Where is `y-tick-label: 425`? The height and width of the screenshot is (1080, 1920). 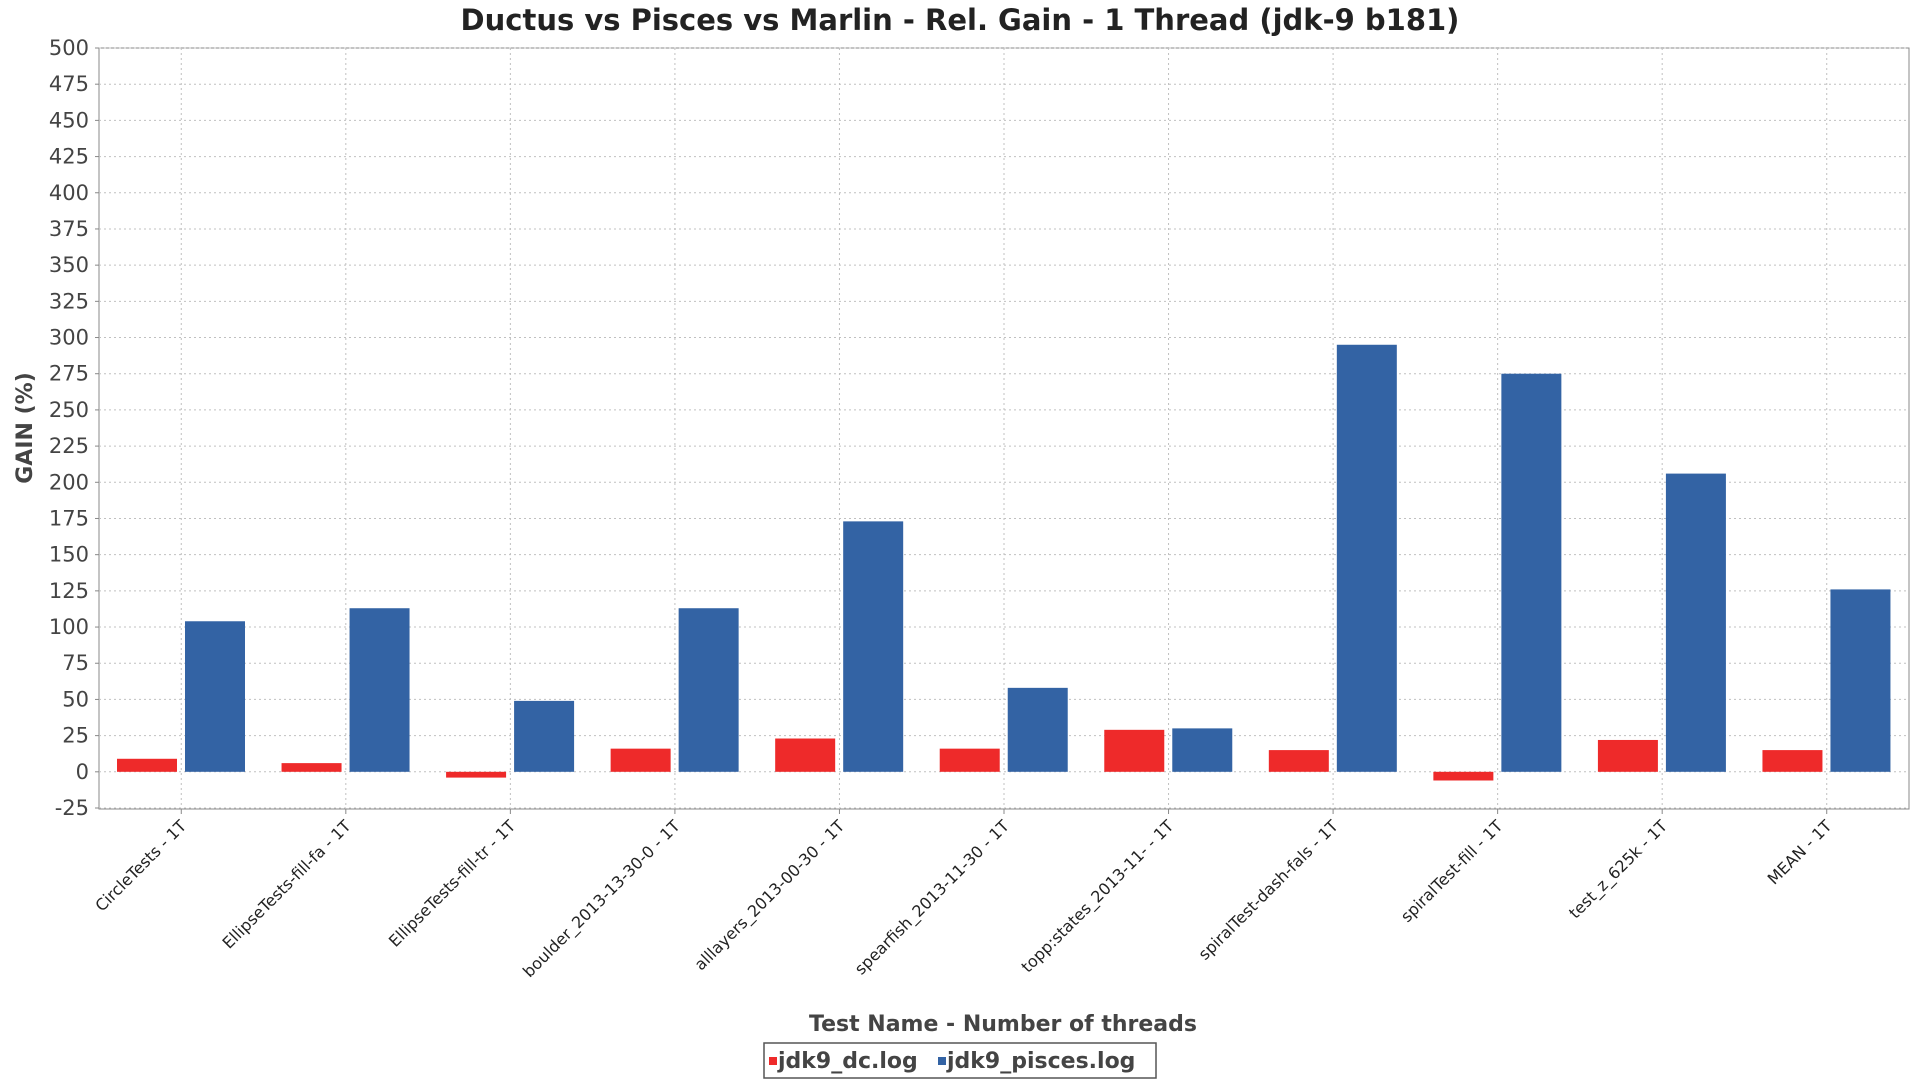 y-tick-label: 425 is located at coordinates (69, 157).